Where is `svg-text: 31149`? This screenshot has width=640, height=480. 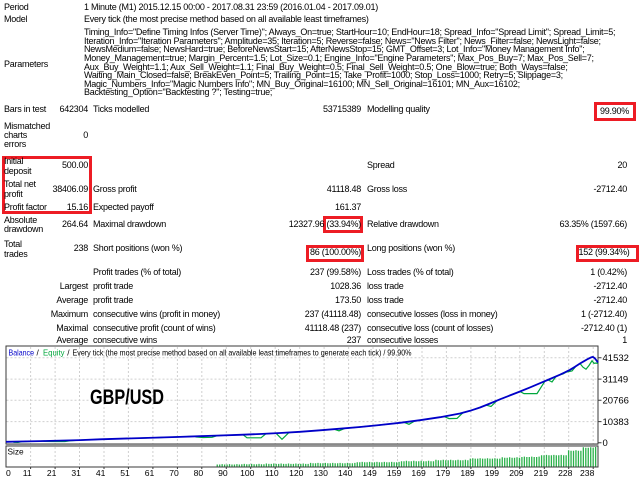
svg-text: 31149 is located at coordinates (616, 379).